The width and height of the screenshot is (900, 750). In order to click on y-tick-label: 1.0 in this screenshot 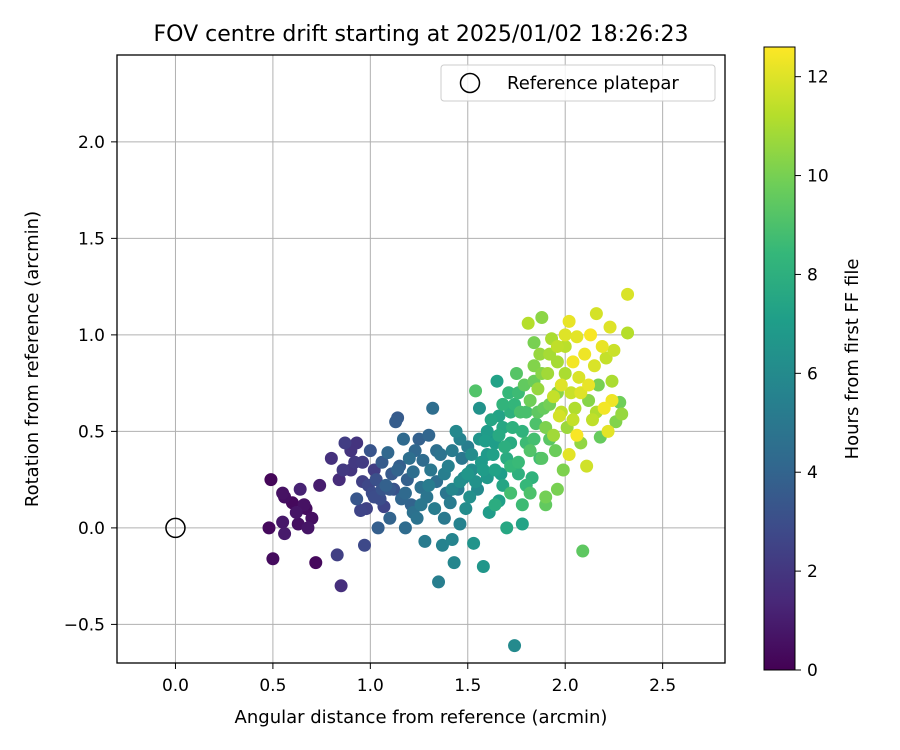, I will do `click(91, 336)`.